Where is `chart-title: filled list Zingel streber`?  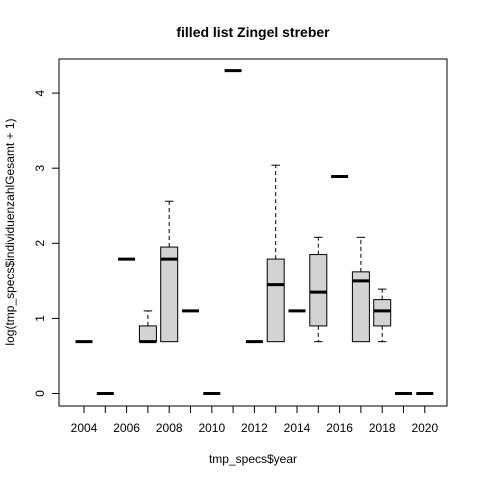
chart-title: filled list Zingel streber is located at coordinates (253, 32).